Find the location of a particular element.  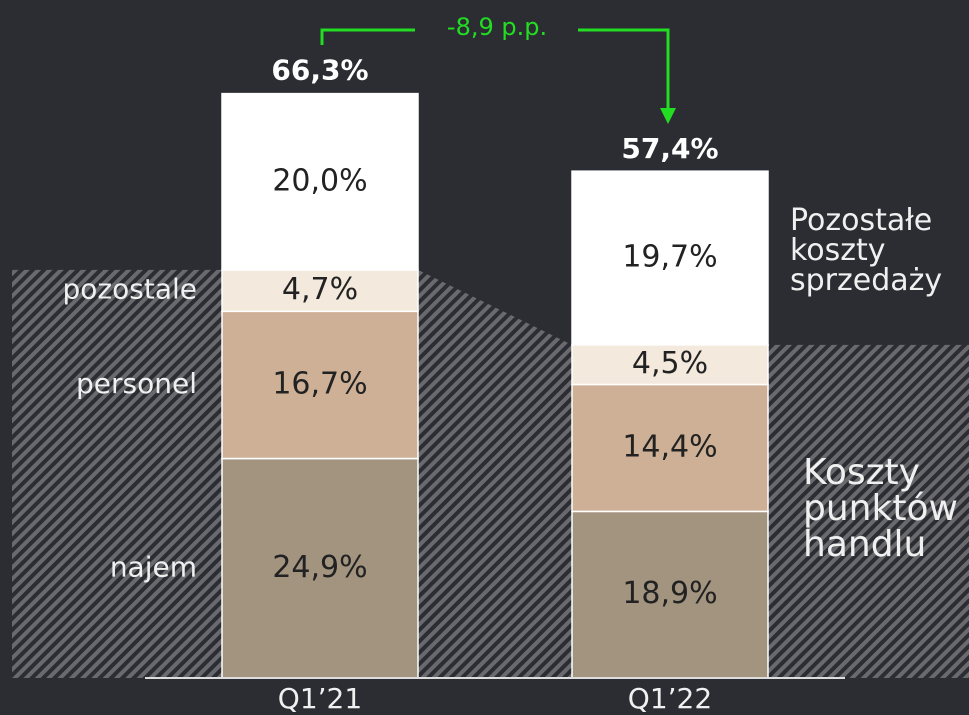

data-label: 4,7% is located at coordinates (320, 289).